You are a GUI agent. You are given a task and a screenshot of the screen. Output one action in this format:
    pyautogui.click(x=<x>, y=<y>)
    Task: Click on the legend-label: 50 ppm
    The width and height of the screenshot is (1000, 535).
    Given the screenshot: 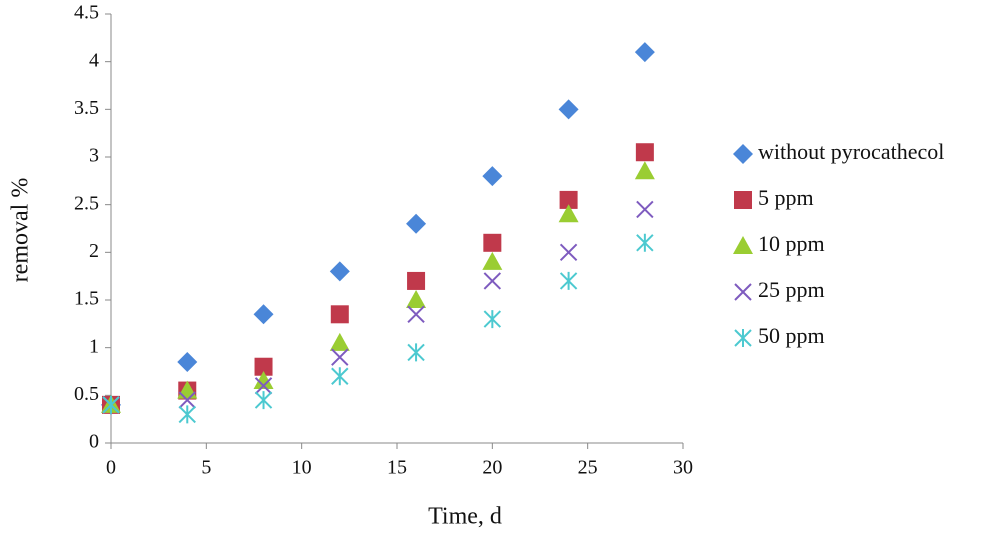 What is the action you would take?
    pyautogui.click(x=791, y=335)
    